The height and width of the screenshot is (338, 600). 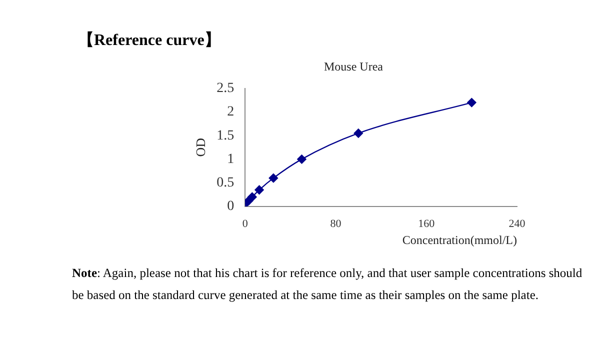 What do you see at coordinates (225, 136) in the screenshot?
I see `y-tick-label: 1.5` at bounding box center [225, 136].